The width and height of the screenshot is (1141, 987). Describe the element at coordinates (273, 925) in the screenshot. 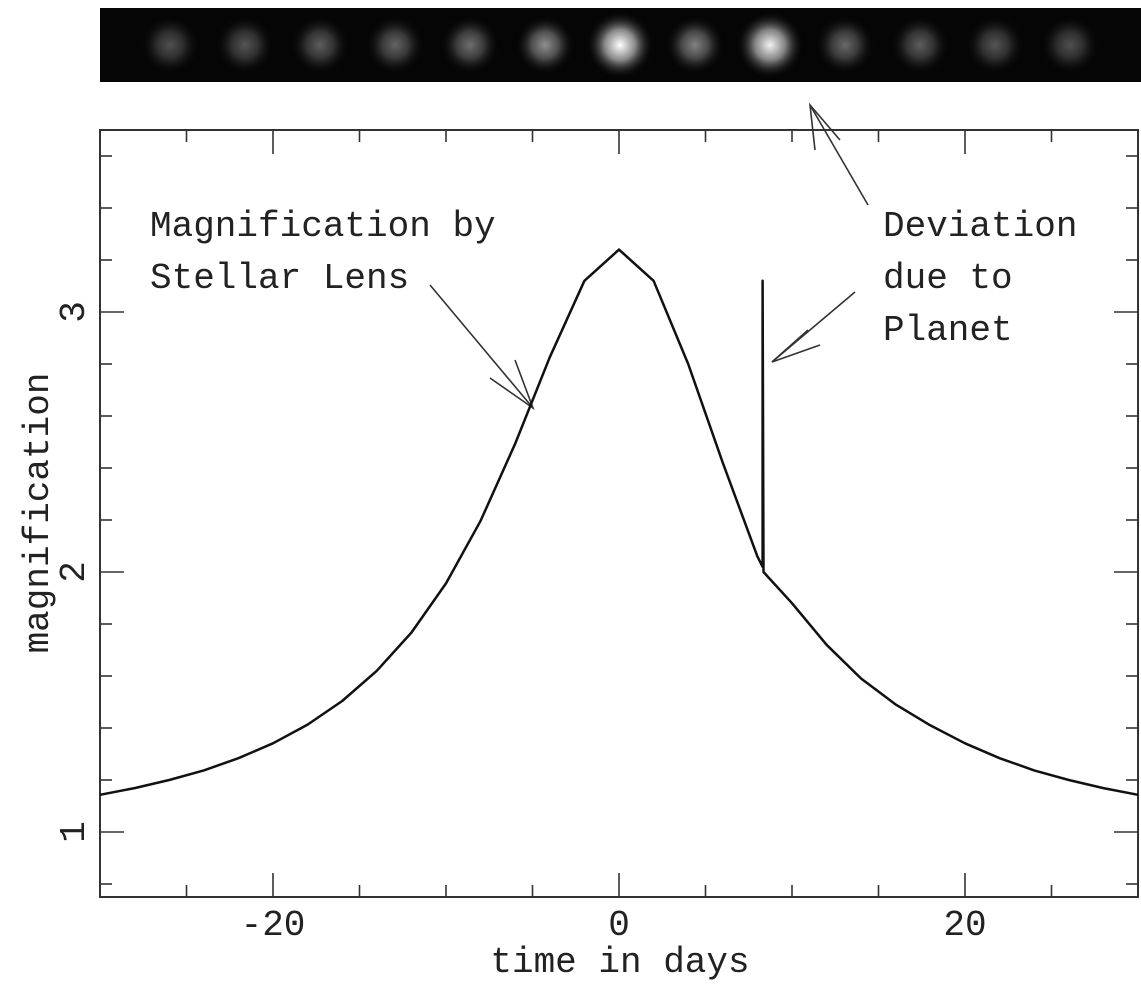

I see `x-tick-label: -20` at that location.